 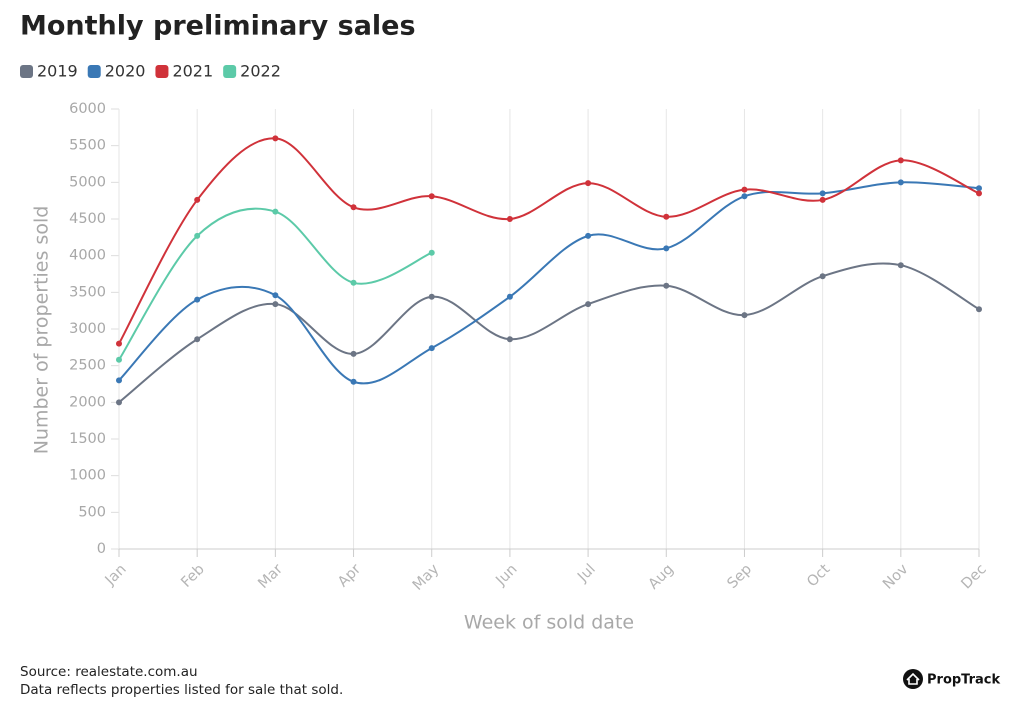 I want to click on x-tick-label: Dec, so click(x=973, y=576).